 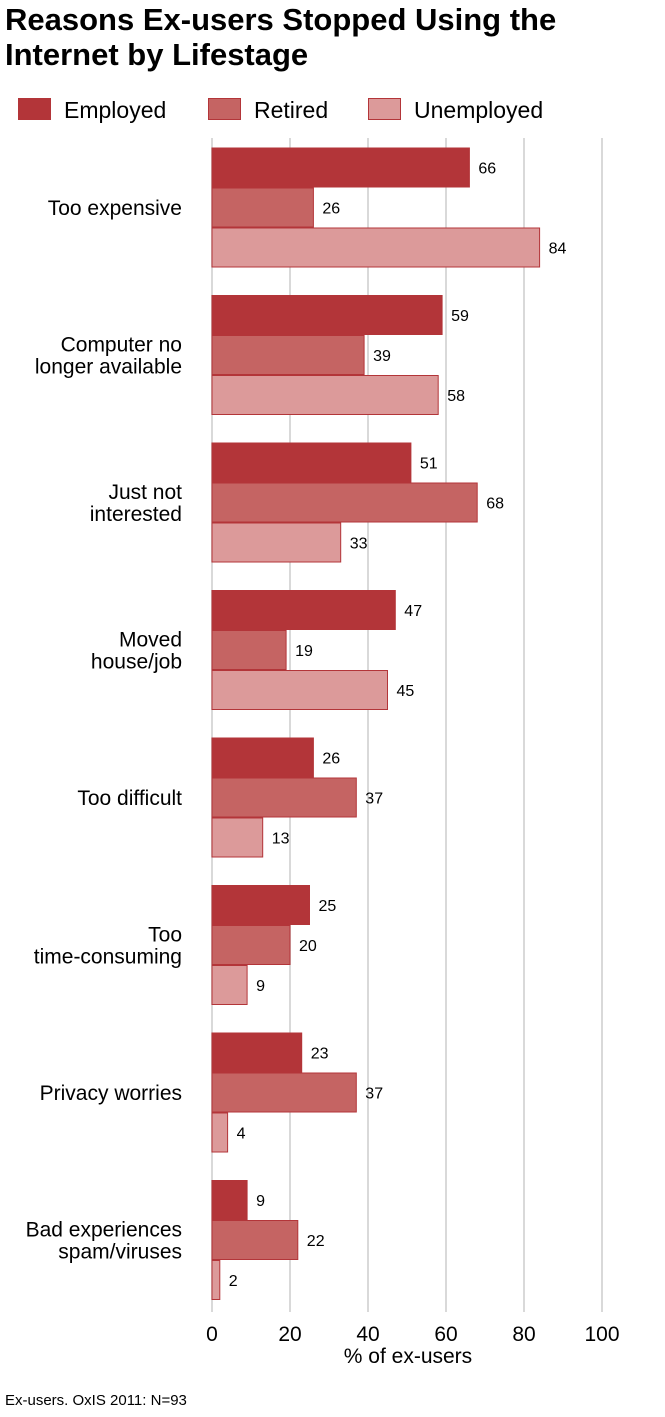 What do you see at coordinates (495, 504) in the screenshot?
I see `data-label-retired: 68` at bounding box center [495, 504].